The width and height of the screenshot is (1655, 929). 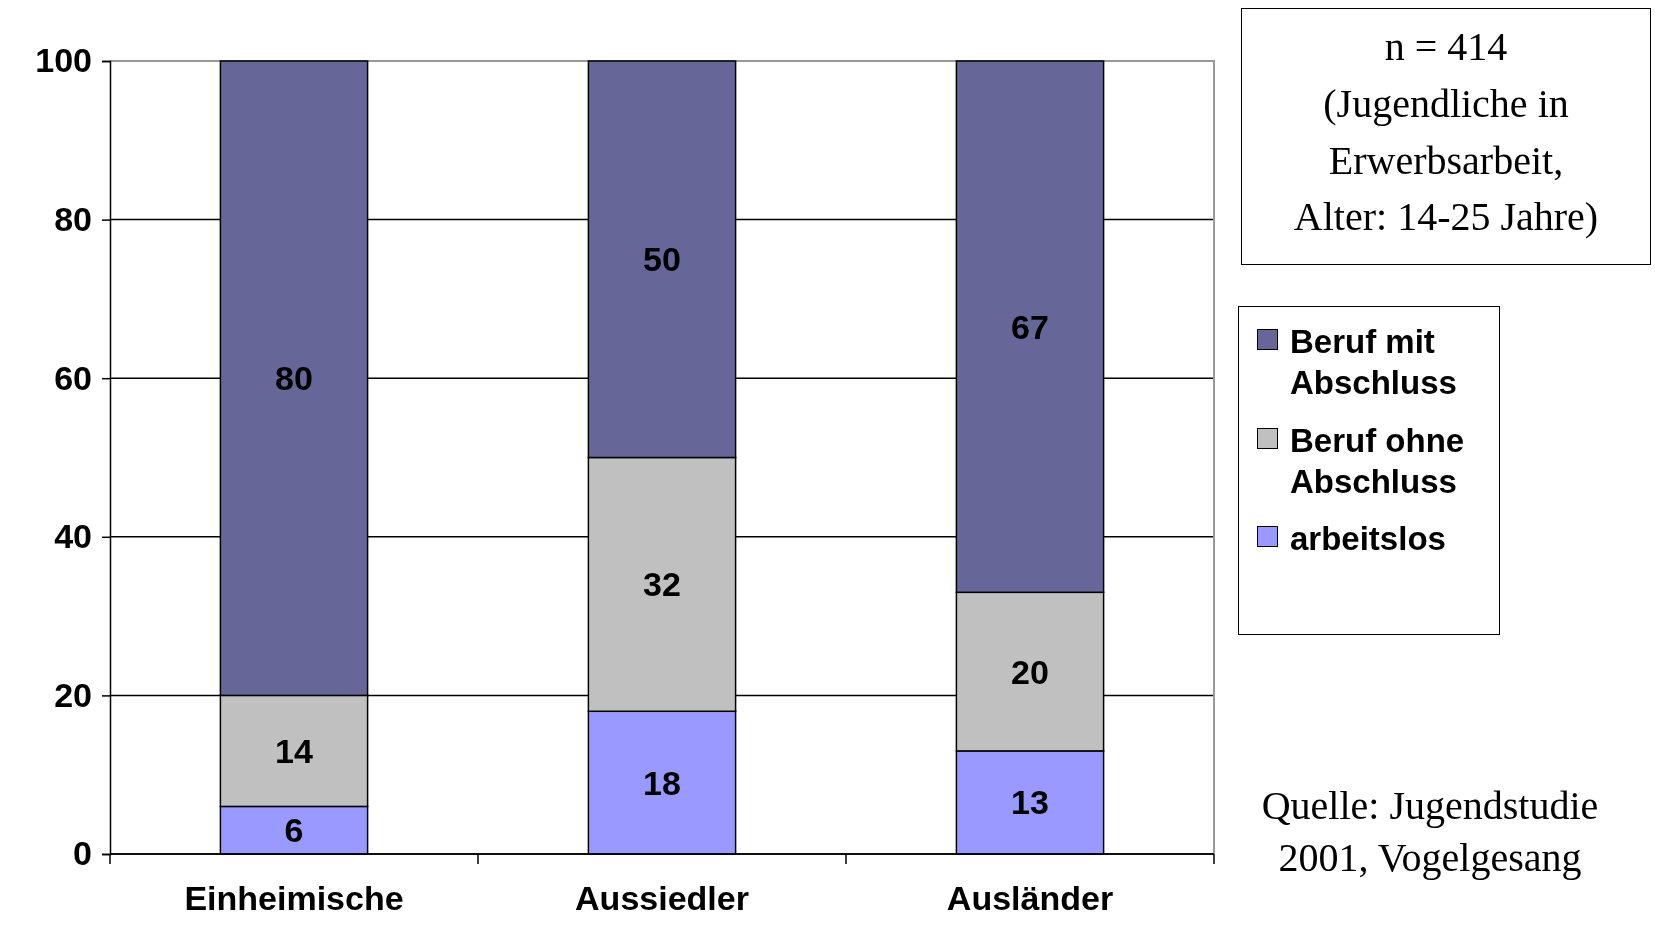 What do you see at coordinates (73, 536) in the screenshot?
I see `y-tick-label: 40` at bounding box center [73, 536].